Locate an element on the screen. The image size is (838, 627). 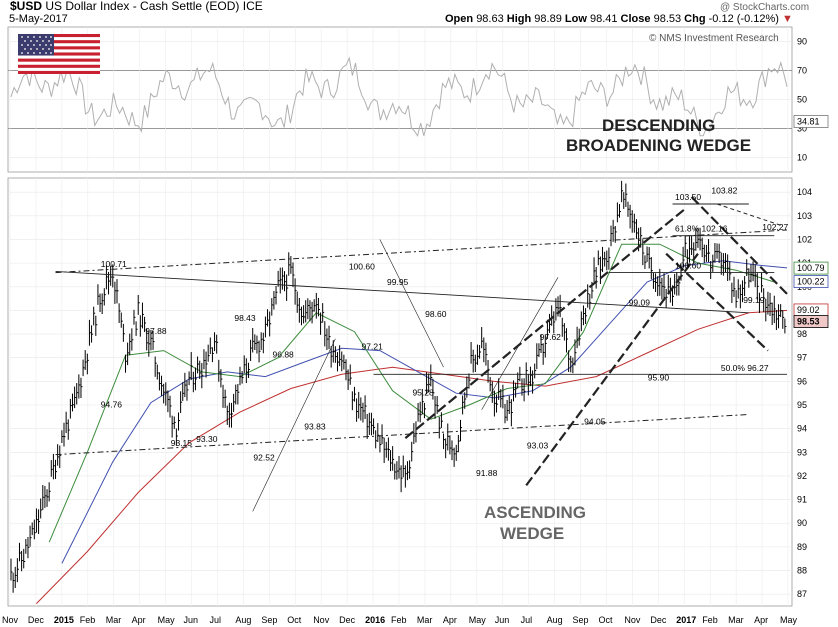
price-tick-label: 94 is located at coordinates (802, 429).